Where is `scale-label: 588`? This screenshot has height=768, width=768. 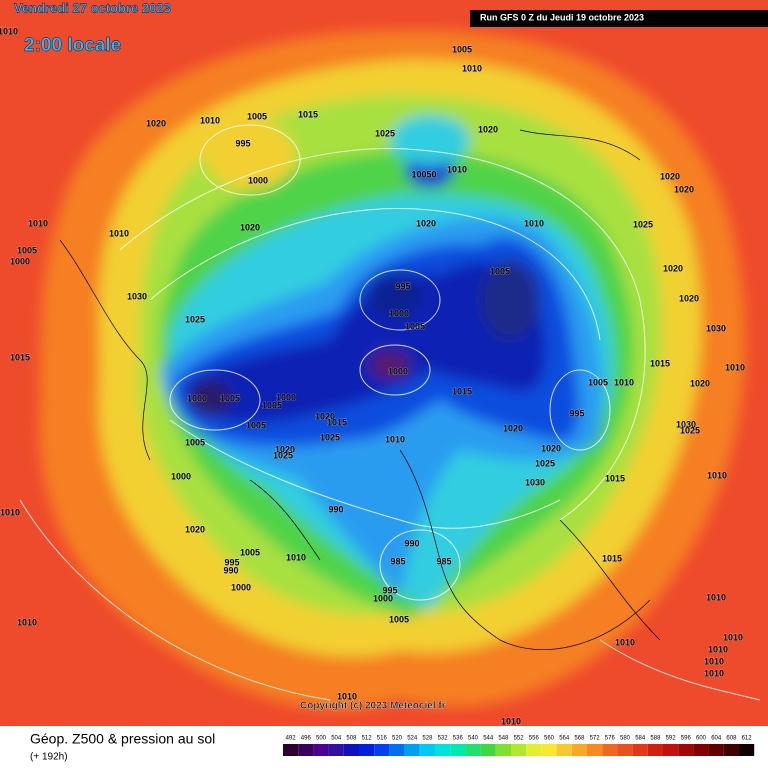 scale-label: 588 is located at coordinates (655, 739).